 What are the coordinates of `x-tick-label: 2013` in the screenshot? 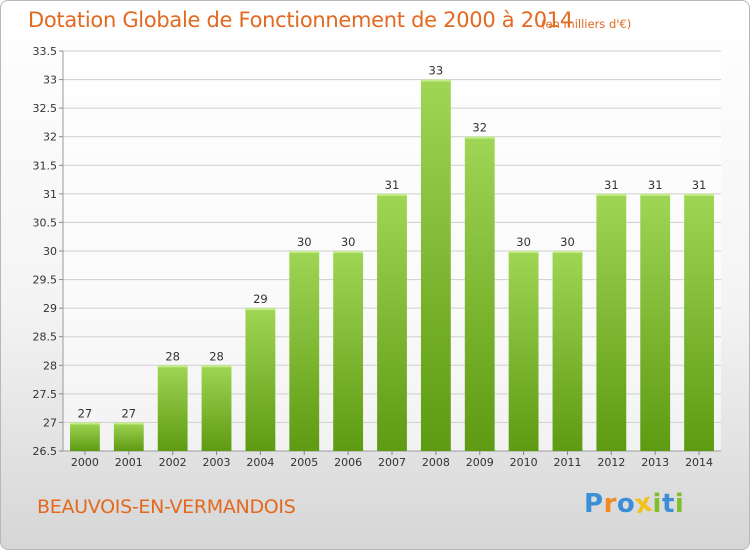 It's located at (655, 462).